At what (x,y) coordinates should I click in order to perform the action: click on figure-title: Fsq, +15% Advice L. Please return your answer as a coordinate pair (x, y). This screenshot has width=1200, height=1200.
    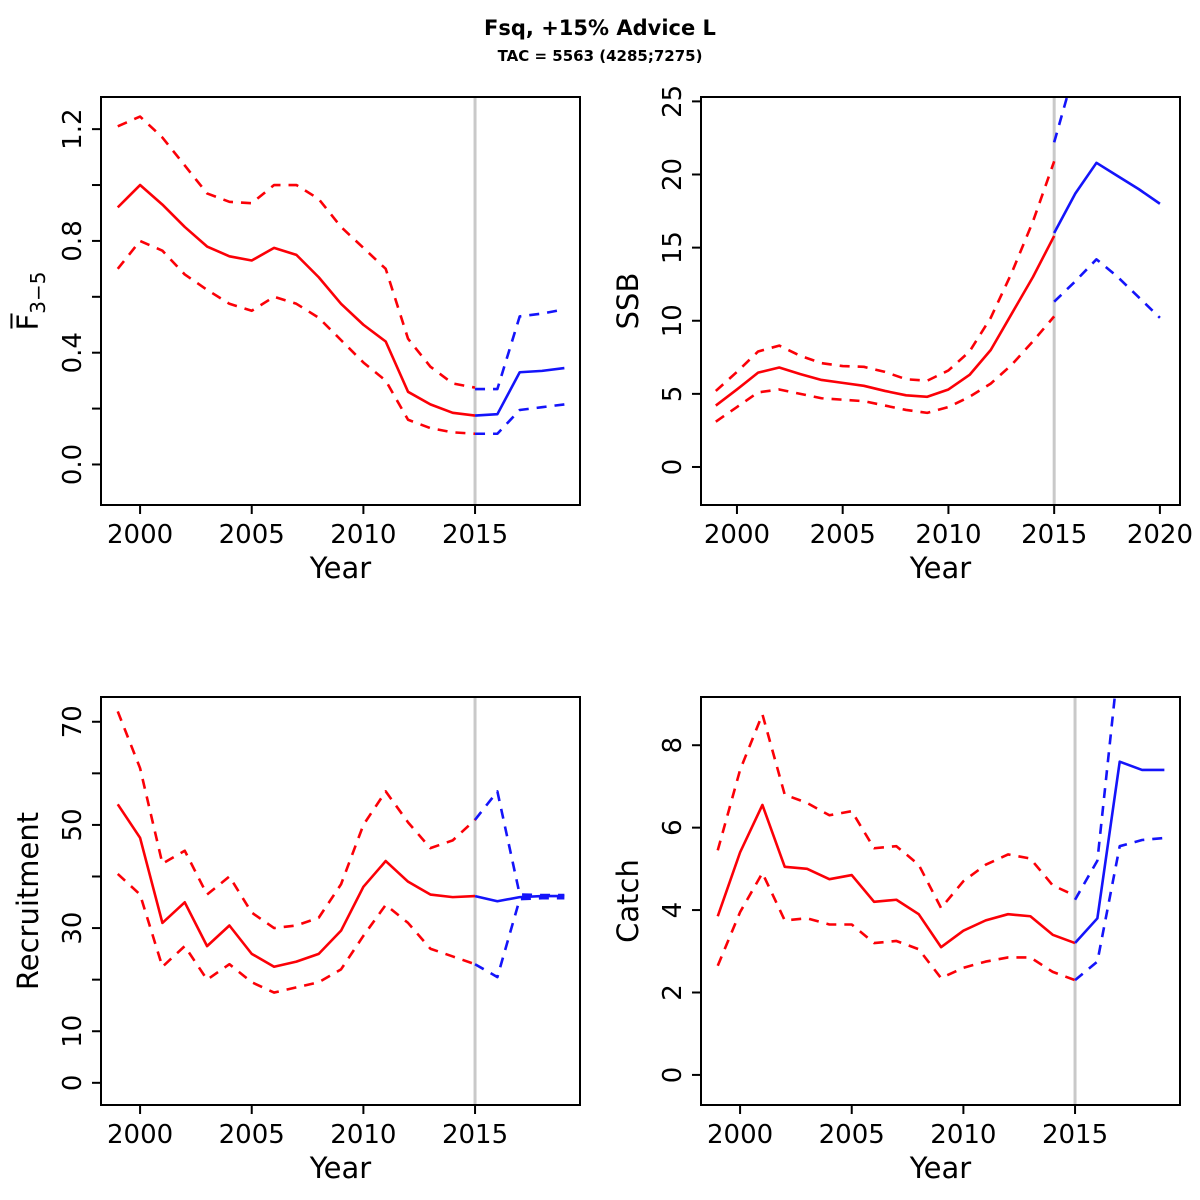
    Looking at the image, I should click on (600, 28).